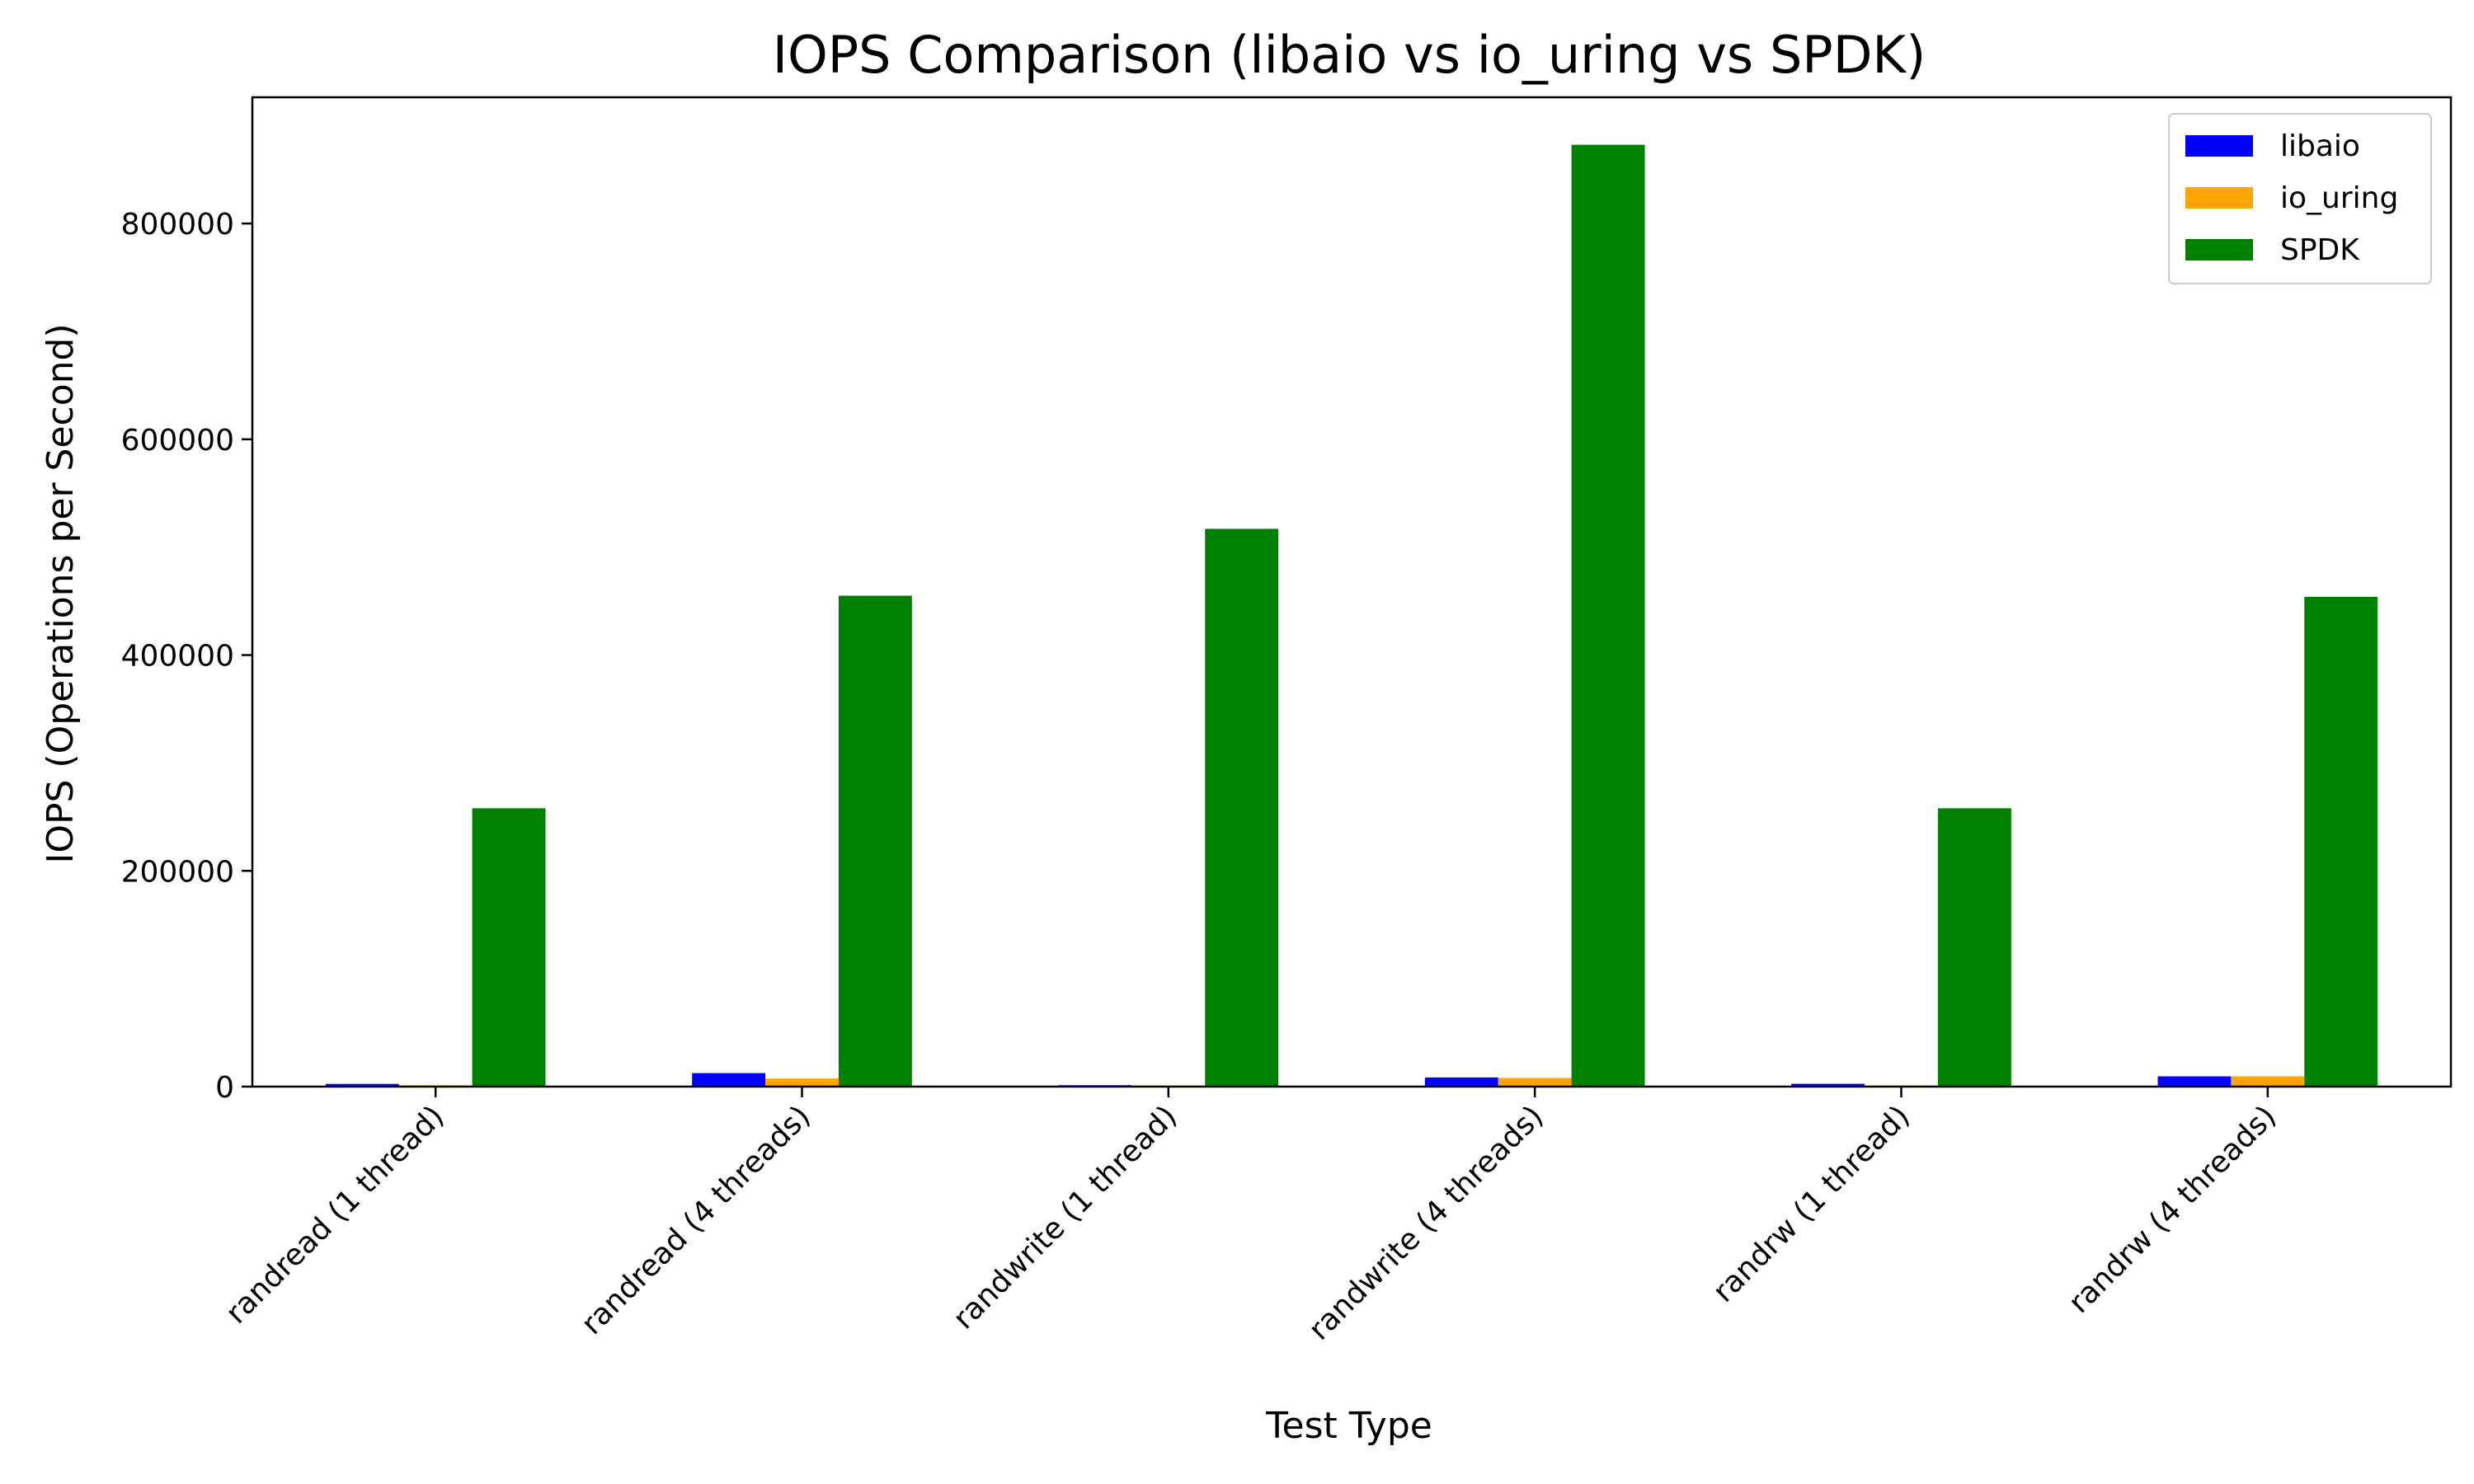  Describe the element at coordinates (224, 1088) in the screenshot. I see `y-tick-label-0: 0` at that location.